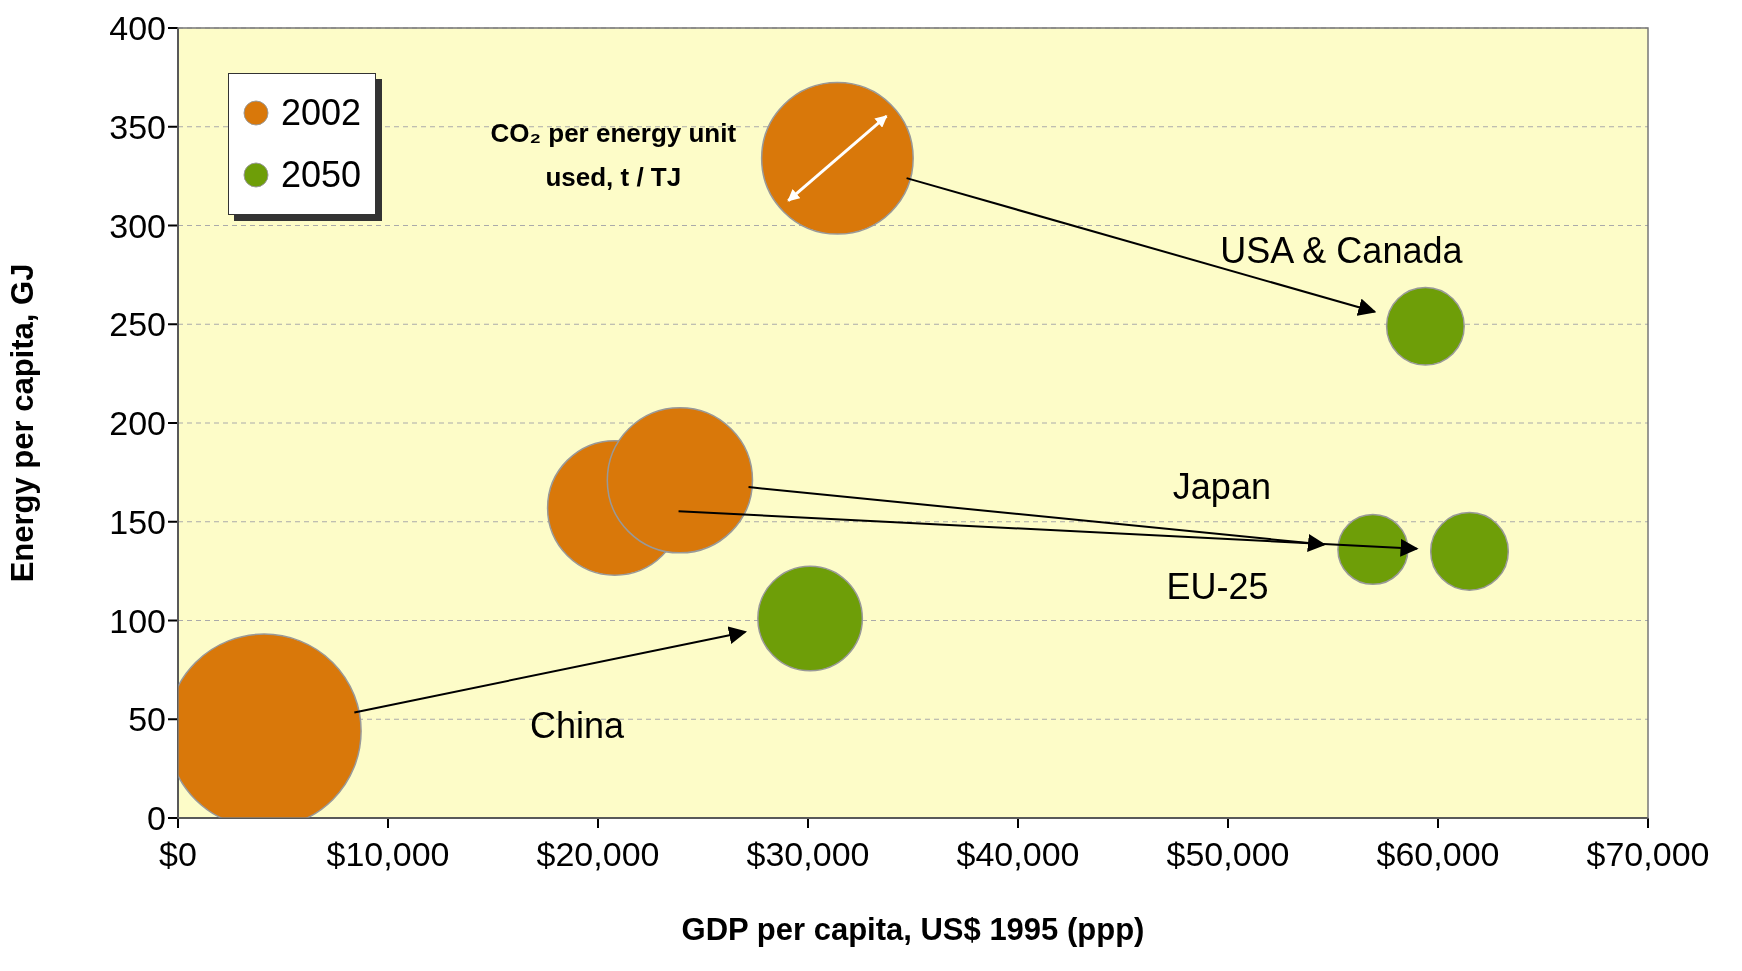 This screenshot has height=971, width=1742. Describe the element at coordinates (578, 726) in the screenshot. I see `annotation: China` at that location.